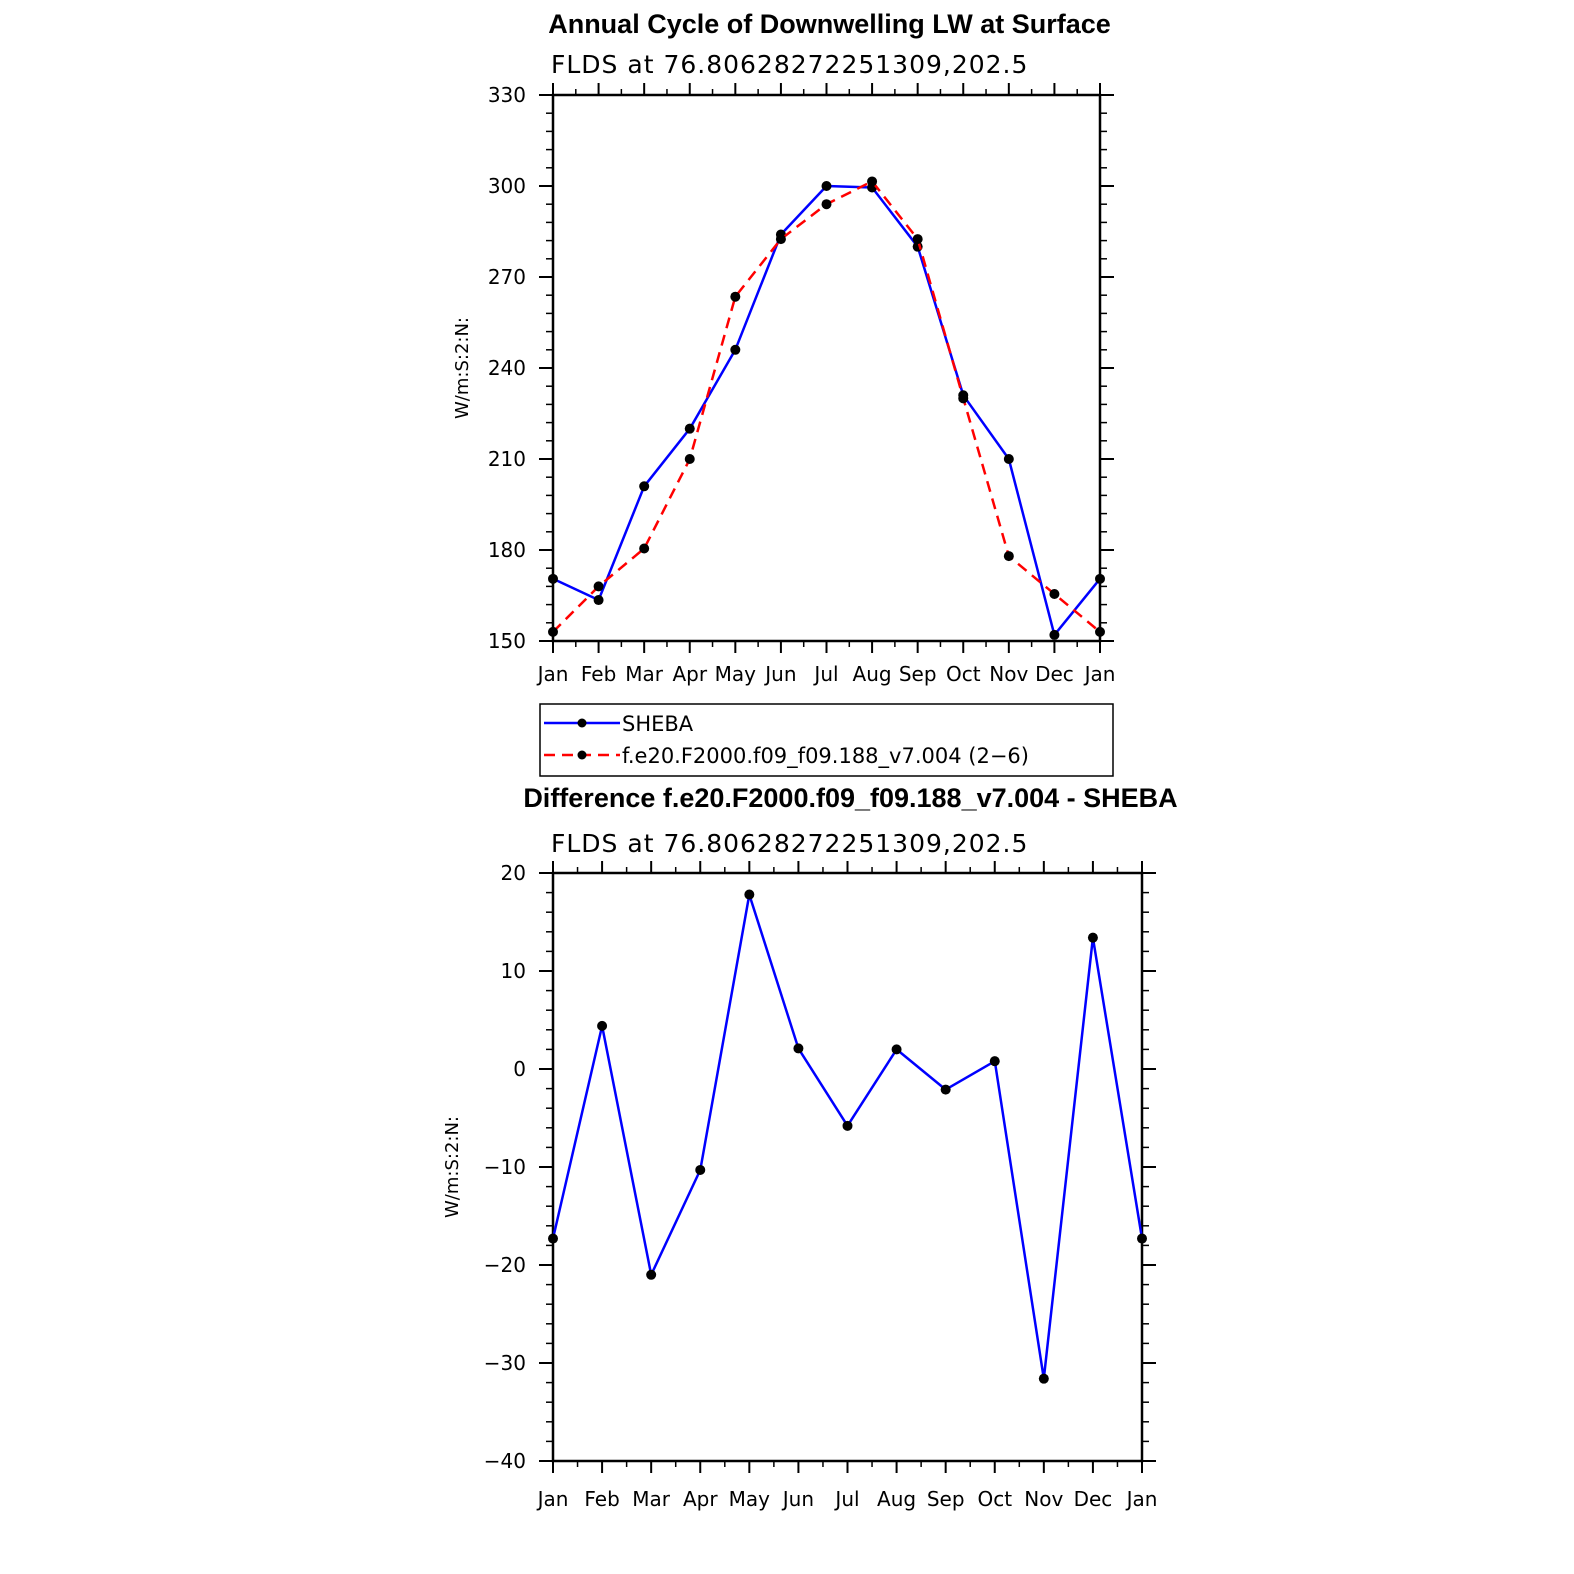 The height and width of the screenshot is (1574, 1574). What do you see at coordinates (507, 550) in the screenshot?
I see `y-tick-label: 180` at bounding box center [507, 550].